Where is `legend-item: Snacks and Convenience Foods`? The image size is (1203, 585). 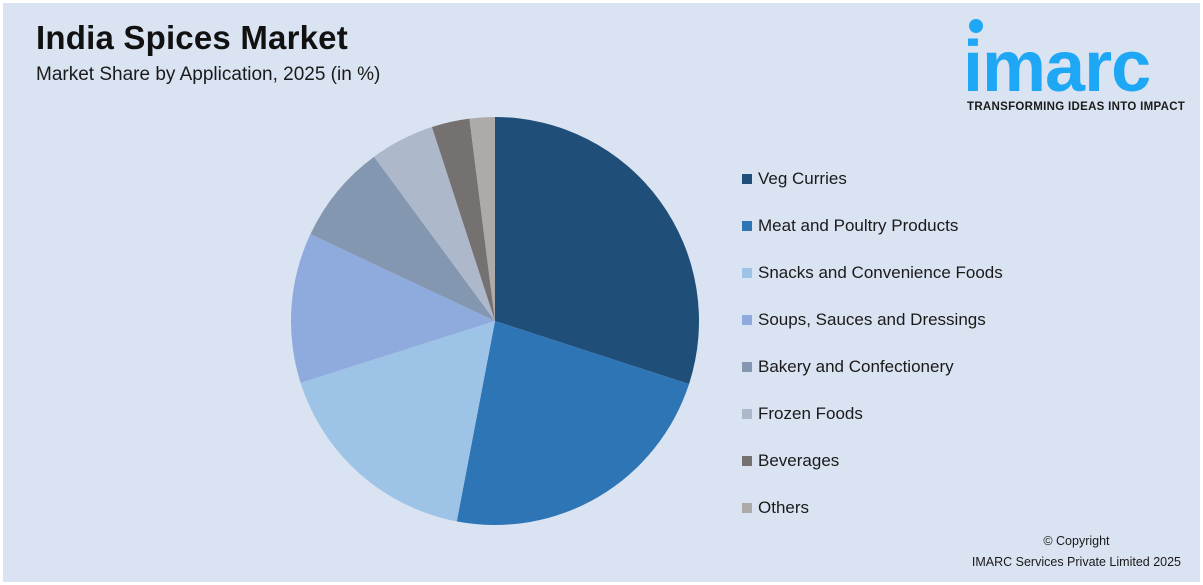 legend-item: Snacks and Convenience Foods is located at coordinates (872, 272).